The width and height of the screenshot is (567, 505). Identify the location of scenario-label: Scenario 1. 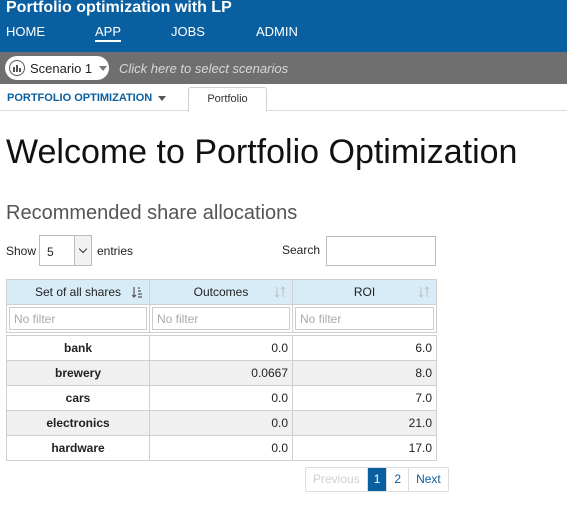
(61, 68).